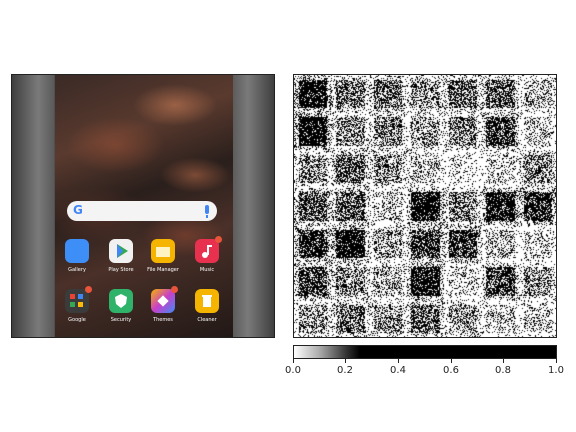  I want to click on app-label: Themes, so click(163, 320).